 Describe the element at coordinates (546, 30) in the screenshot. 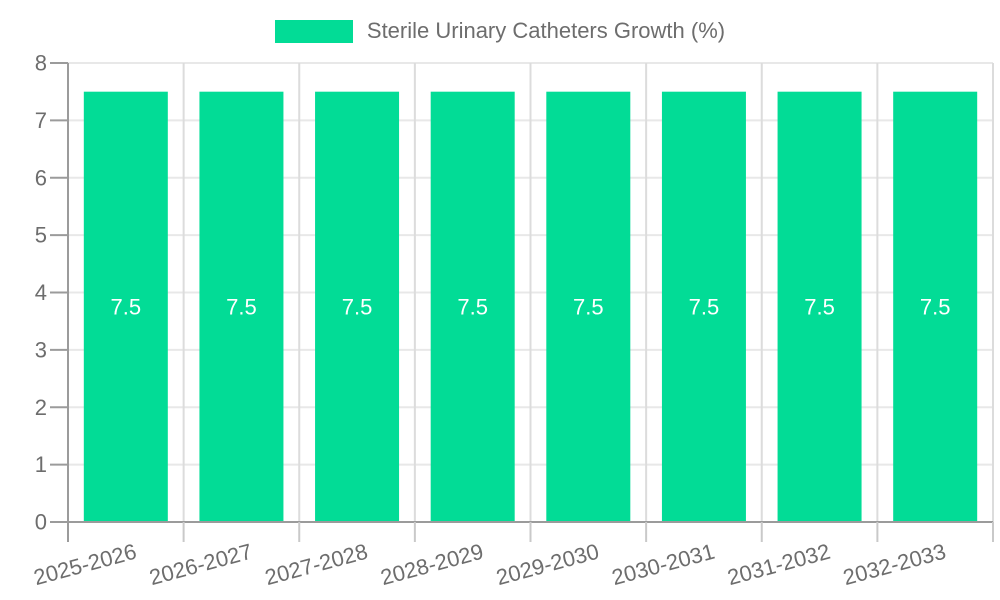

I see `legend-series-label: Sterile Urinary Catheters Growth (%)` at that location.